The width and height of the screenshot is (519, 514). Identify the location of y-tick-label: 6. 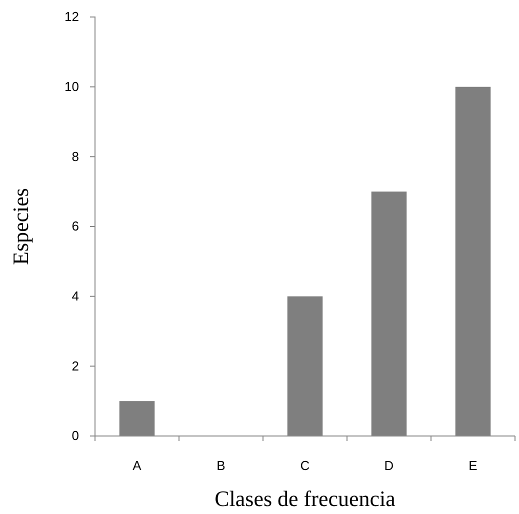
(75, 226).